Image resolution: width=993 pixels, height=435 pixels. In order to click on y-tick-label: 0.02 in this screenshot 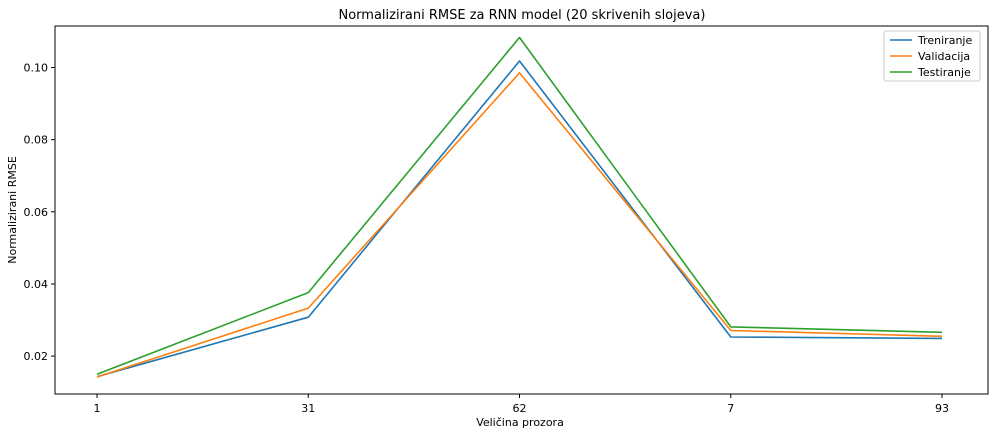, I will do `click(36, 356)`.